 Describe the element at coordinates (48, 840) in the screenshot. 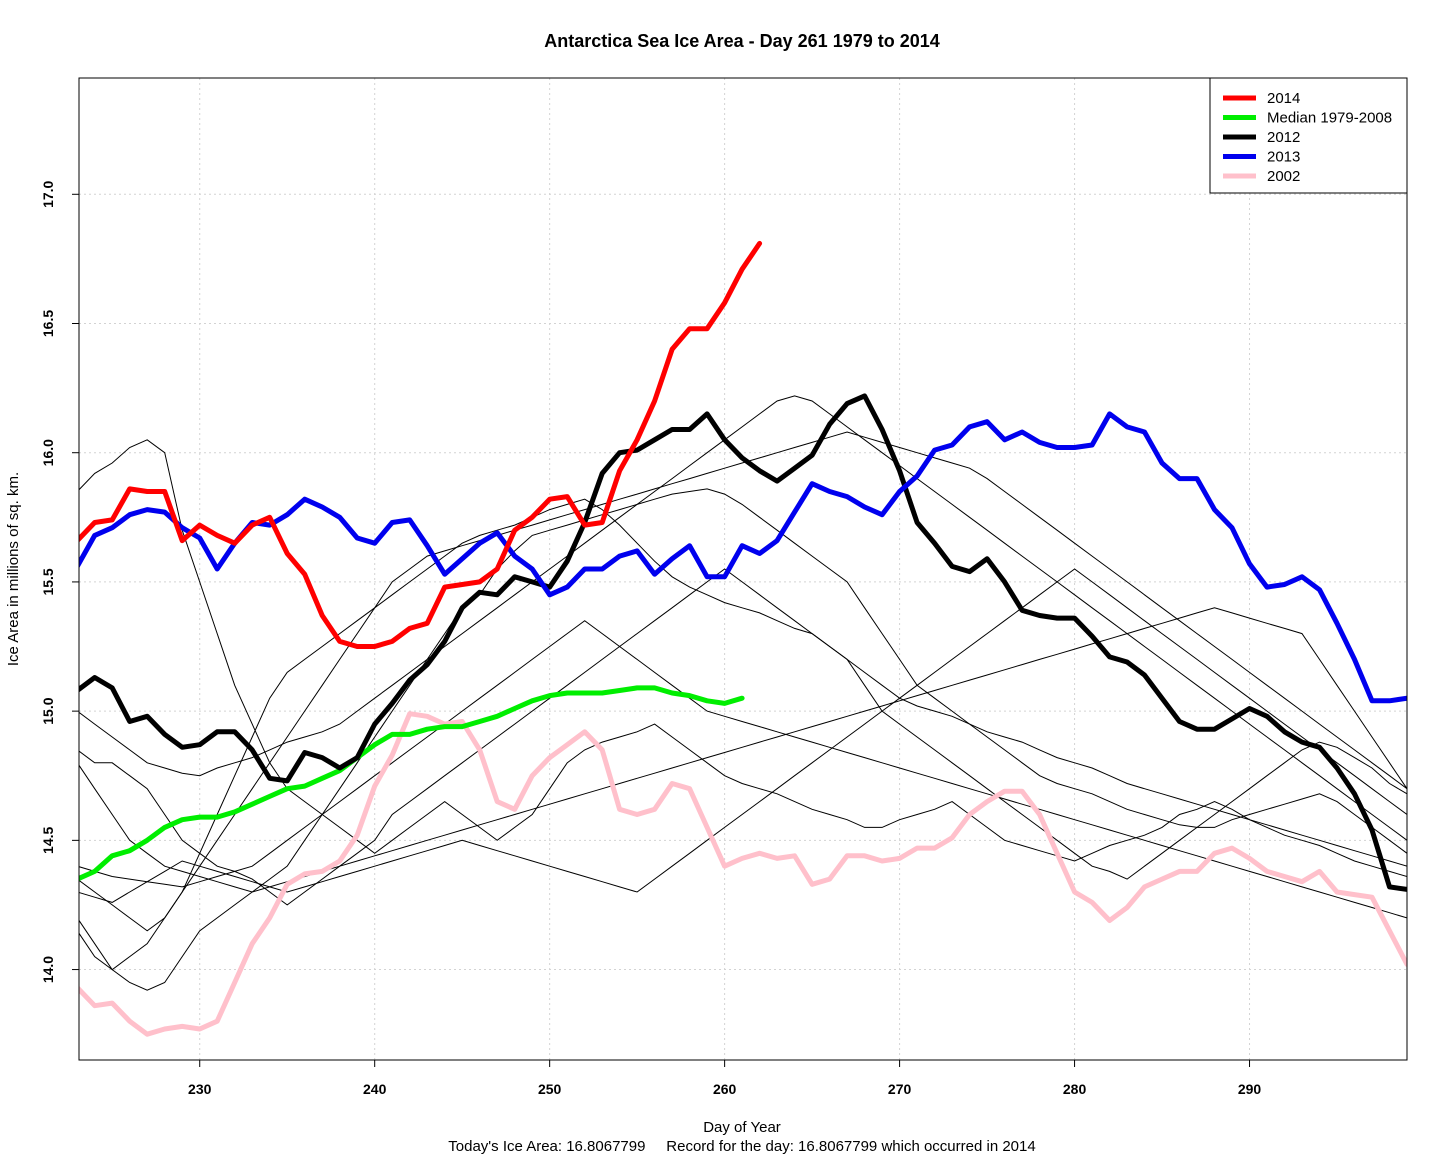

I see `y-tick-label: 14.5` at that location.